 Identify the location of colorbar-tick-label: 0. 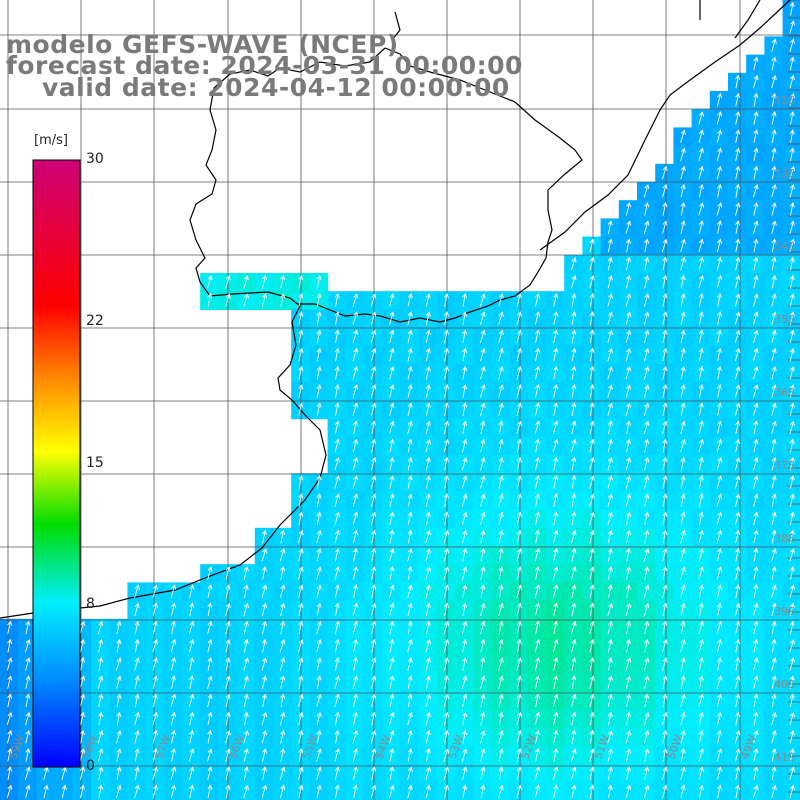
(90, 766).